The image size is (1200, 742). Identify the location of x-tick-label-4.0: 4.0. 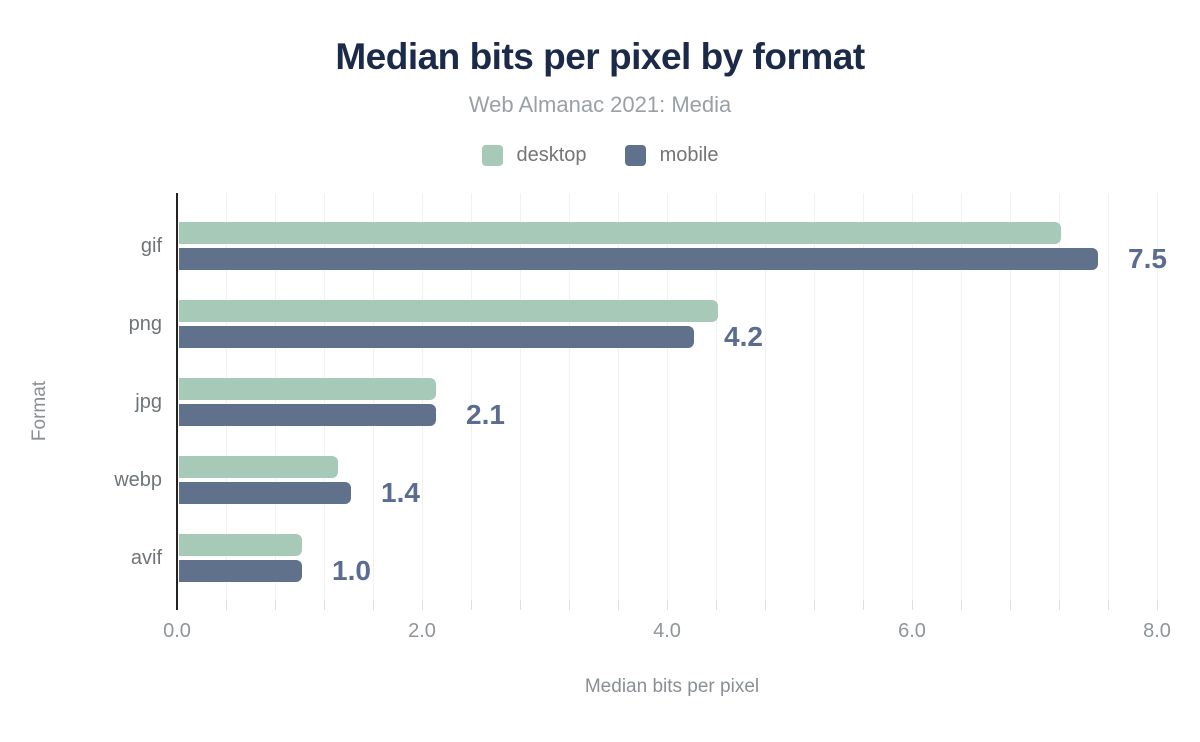
(667, 631).